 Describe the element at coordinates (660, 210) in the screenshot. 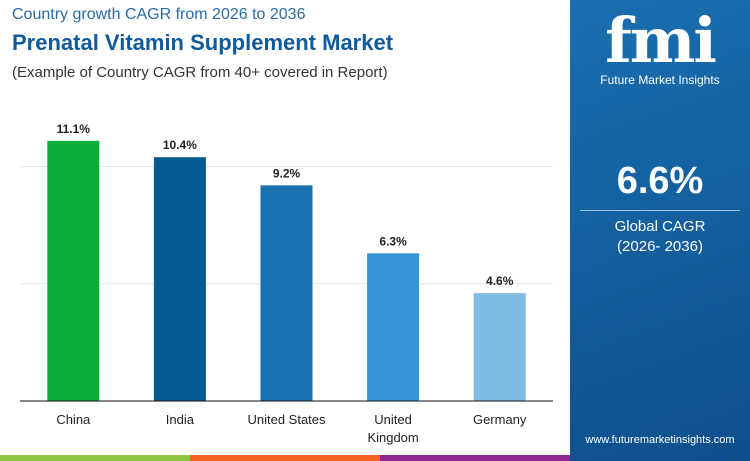

I see `divider` at that location.